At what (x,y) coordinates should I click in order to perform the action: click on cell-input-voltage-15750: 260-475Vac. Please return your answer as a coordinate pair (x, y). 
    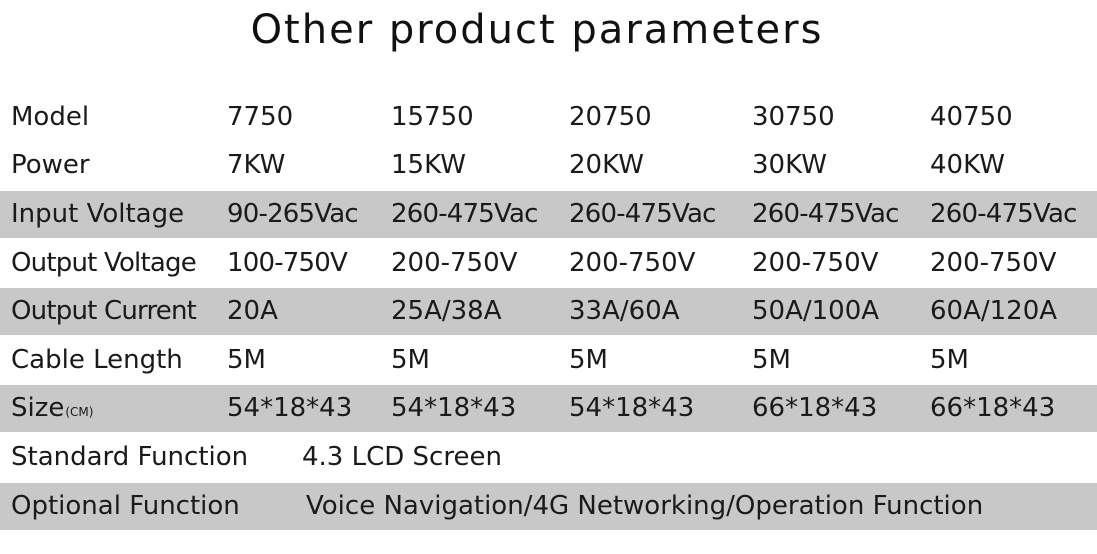
    Looking at the image, I should click on (464, 214).